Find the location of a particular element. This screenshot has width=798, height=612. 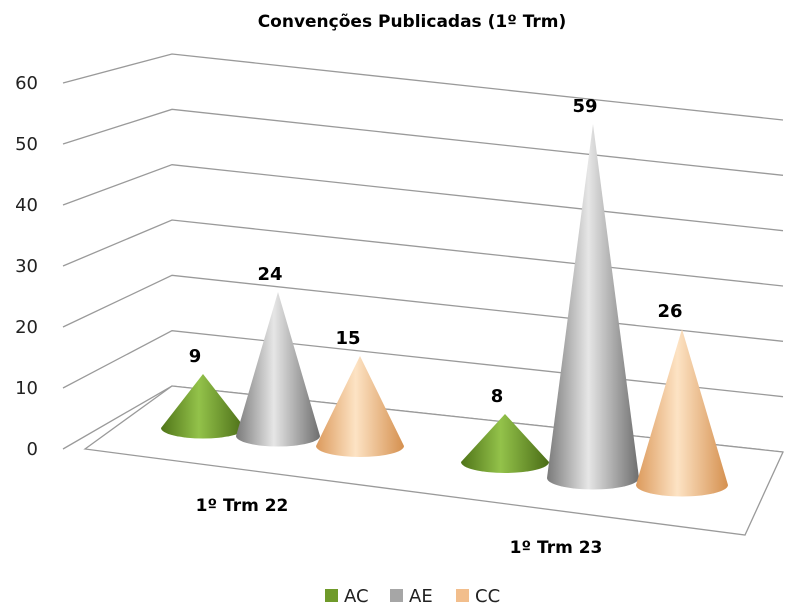

legend-label-ac: AC is located at coordinates (356, 596).